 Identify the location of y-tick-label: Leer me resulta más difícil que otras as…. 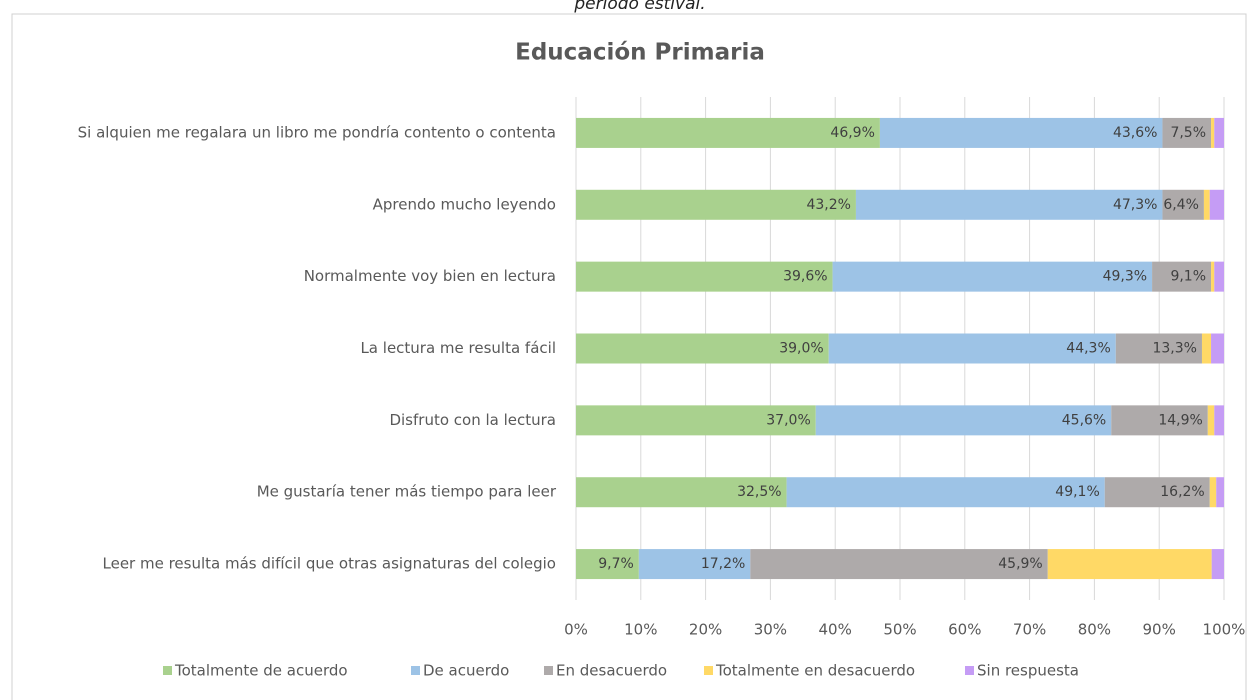
(330, 564).